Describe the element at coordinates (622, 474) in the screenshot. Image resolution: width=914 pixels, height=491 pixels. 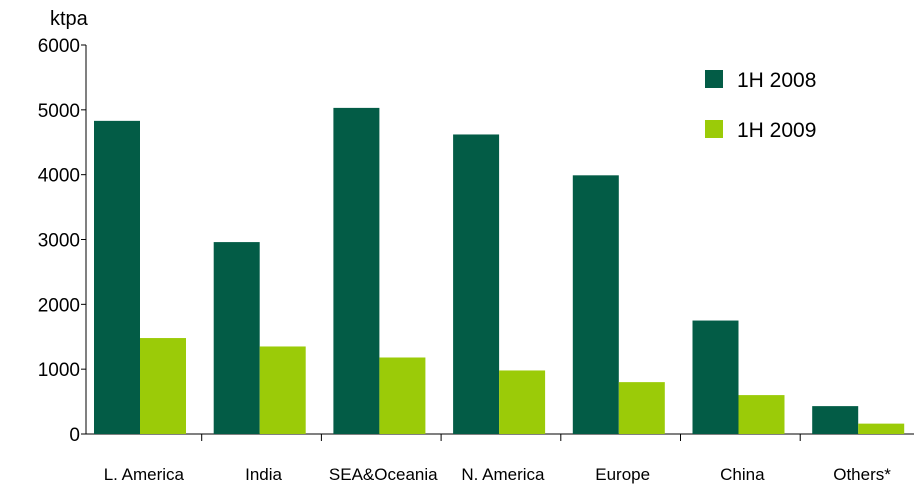
I see `x-category-label: Europe` at that location.